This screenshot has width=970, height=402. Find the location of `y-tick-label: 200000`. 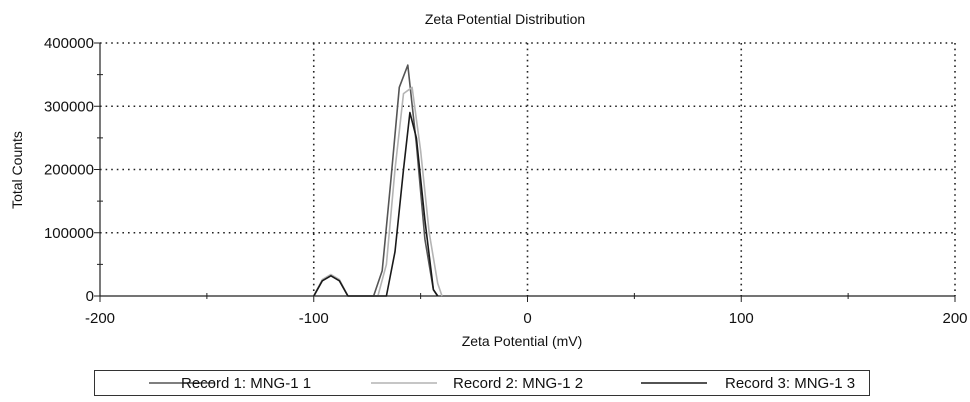

y-tick-label: 200000 is located at coordinates (69, 170).